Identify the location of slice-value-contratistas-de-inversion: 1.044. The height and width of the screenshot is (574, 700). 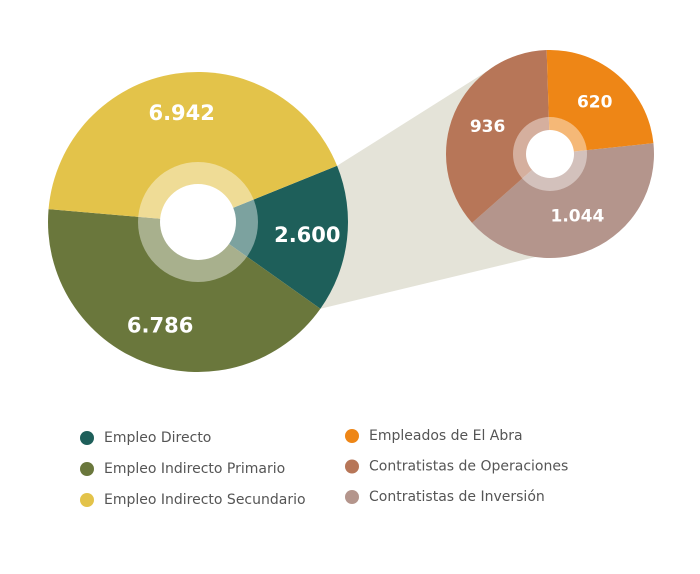
(578, 216).